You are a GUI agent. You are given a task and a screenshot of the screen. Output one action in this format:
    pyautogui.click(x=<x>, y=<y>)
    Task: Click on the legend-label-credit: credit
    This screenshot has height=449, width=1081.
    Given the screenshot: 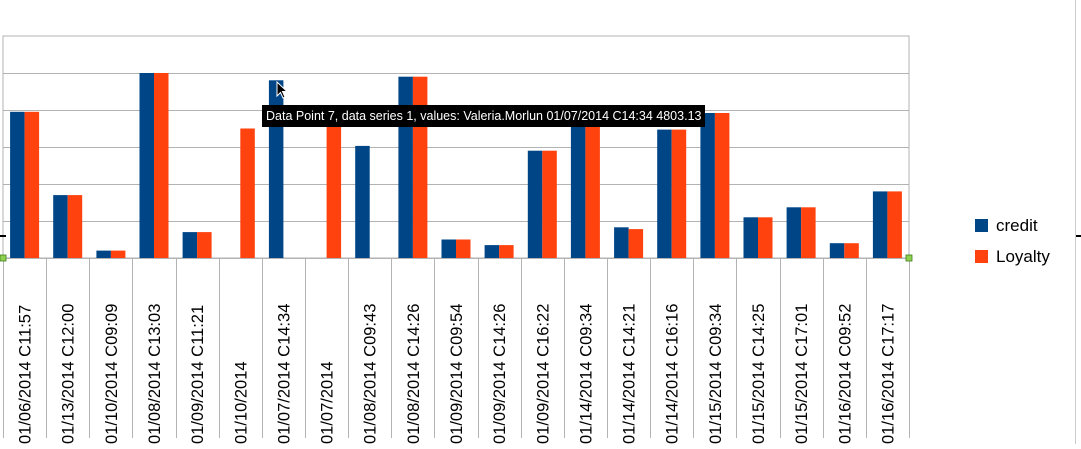 What is the action you would take?
    pyautogui.click(x=1017, y=225)
    